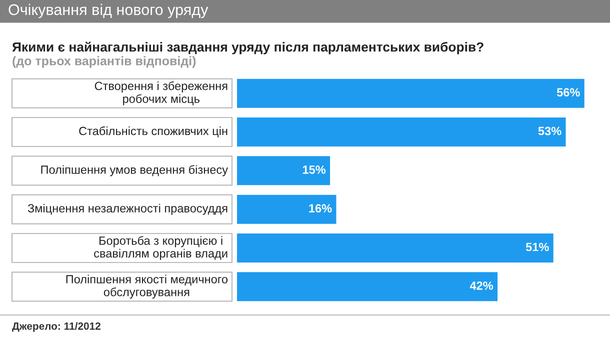 This screenshot has height=343, width=610. What do you see at coordinates (161, 248) in the screenshot?
I see `y-tick-label: Боротьба з корупцією і свавіллям органів влади` at bounding box center [161, 248].